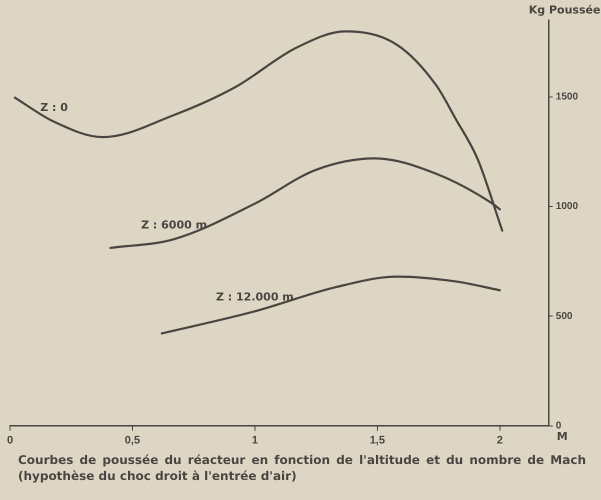 Image resolution: width=601 pixels, height=500 pixels. Describe the element at coordinates (330, 305) in the screenshot. I see `line-series` at that location.